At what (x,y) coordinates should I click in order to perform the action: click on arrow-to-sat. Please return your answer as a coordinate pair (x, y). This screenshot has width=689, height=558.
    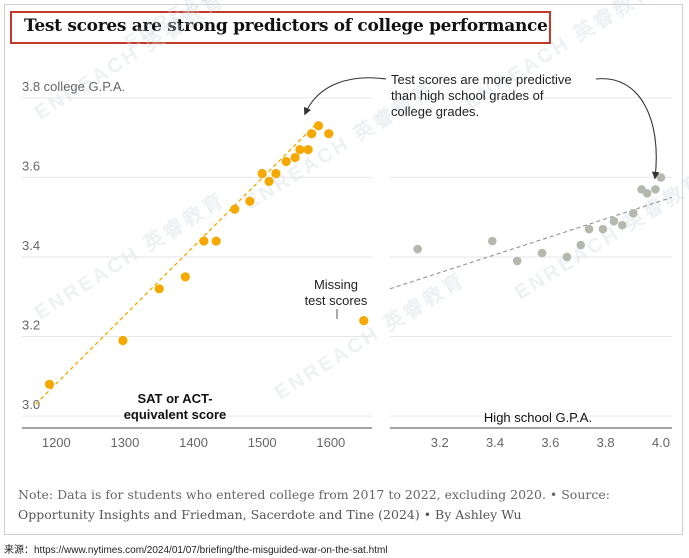
    Looking at the image, I should click on (345, 96).